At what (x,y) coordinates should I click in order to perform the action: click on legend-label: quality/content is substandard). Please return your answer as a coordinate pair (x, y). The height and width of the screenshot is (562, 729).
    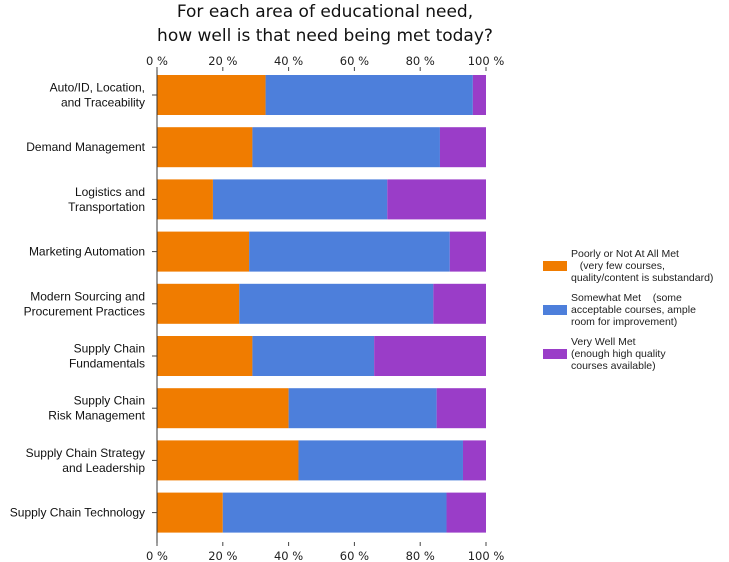
    Looking at the image, I should click on (642, 278).